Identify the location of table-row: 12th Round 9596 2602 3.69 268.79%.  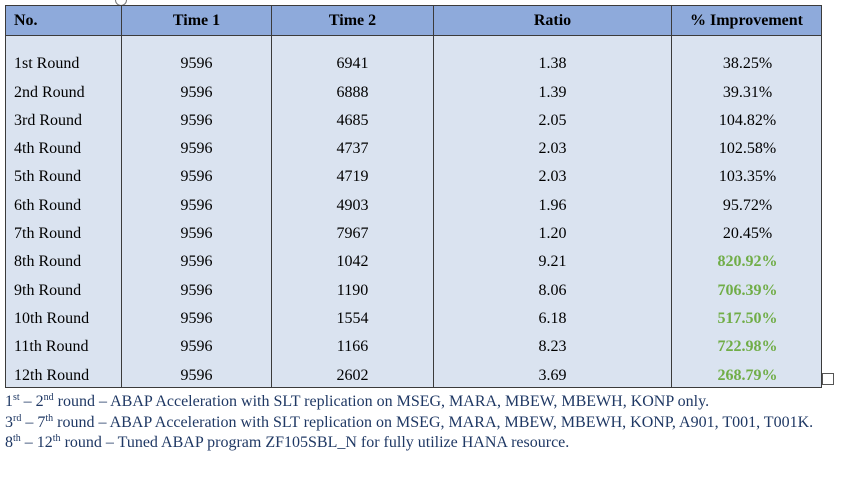
(413, 372).